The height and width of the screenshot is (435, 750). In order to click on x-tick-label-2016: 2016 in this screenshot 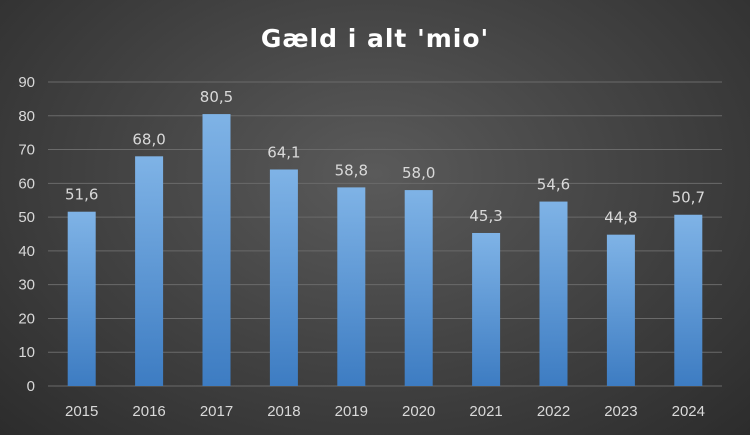, I will do `click(148, 411)`.